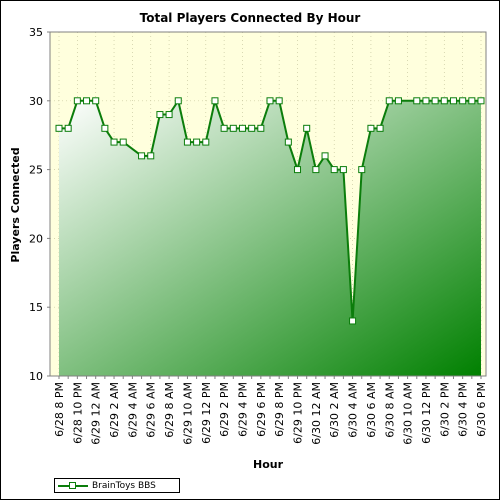  What do you see at coordinates (36, 238) in the screenshot?
I see `y-tick-label: 20` at bounding box center [36, 238].